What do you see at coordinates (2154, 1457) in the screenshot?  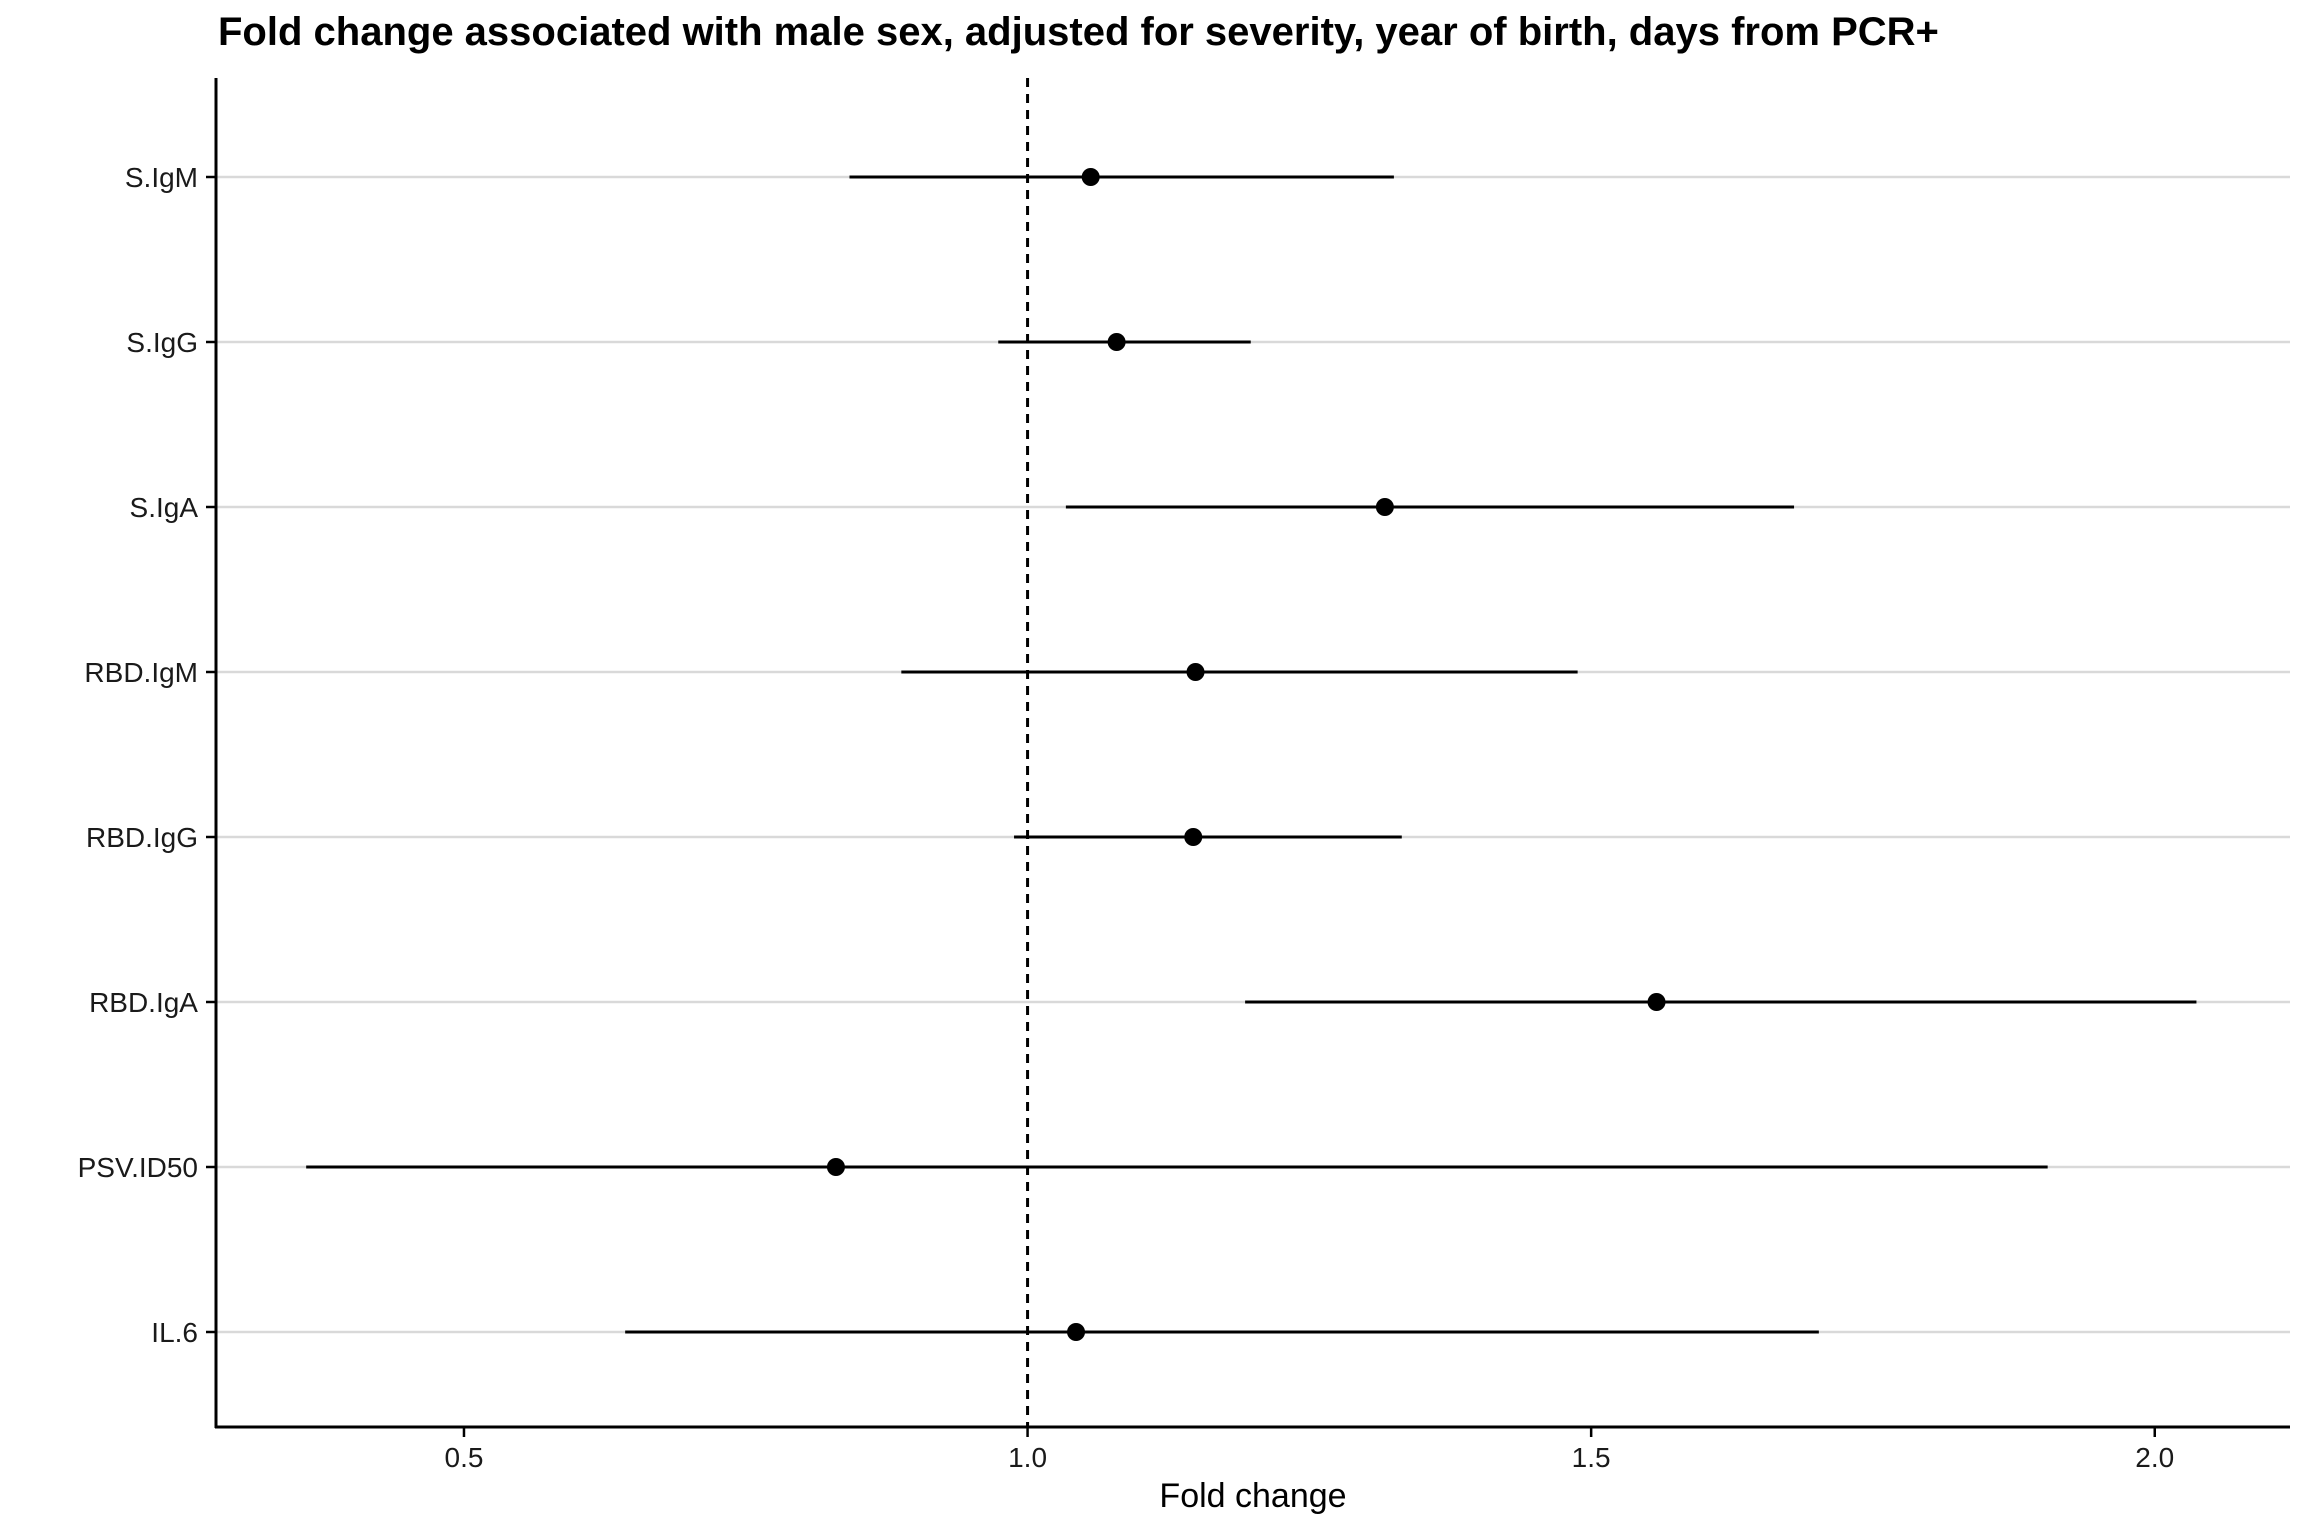 I see `x-tick-label: 2.0` at bounding box center [2154, 1457].